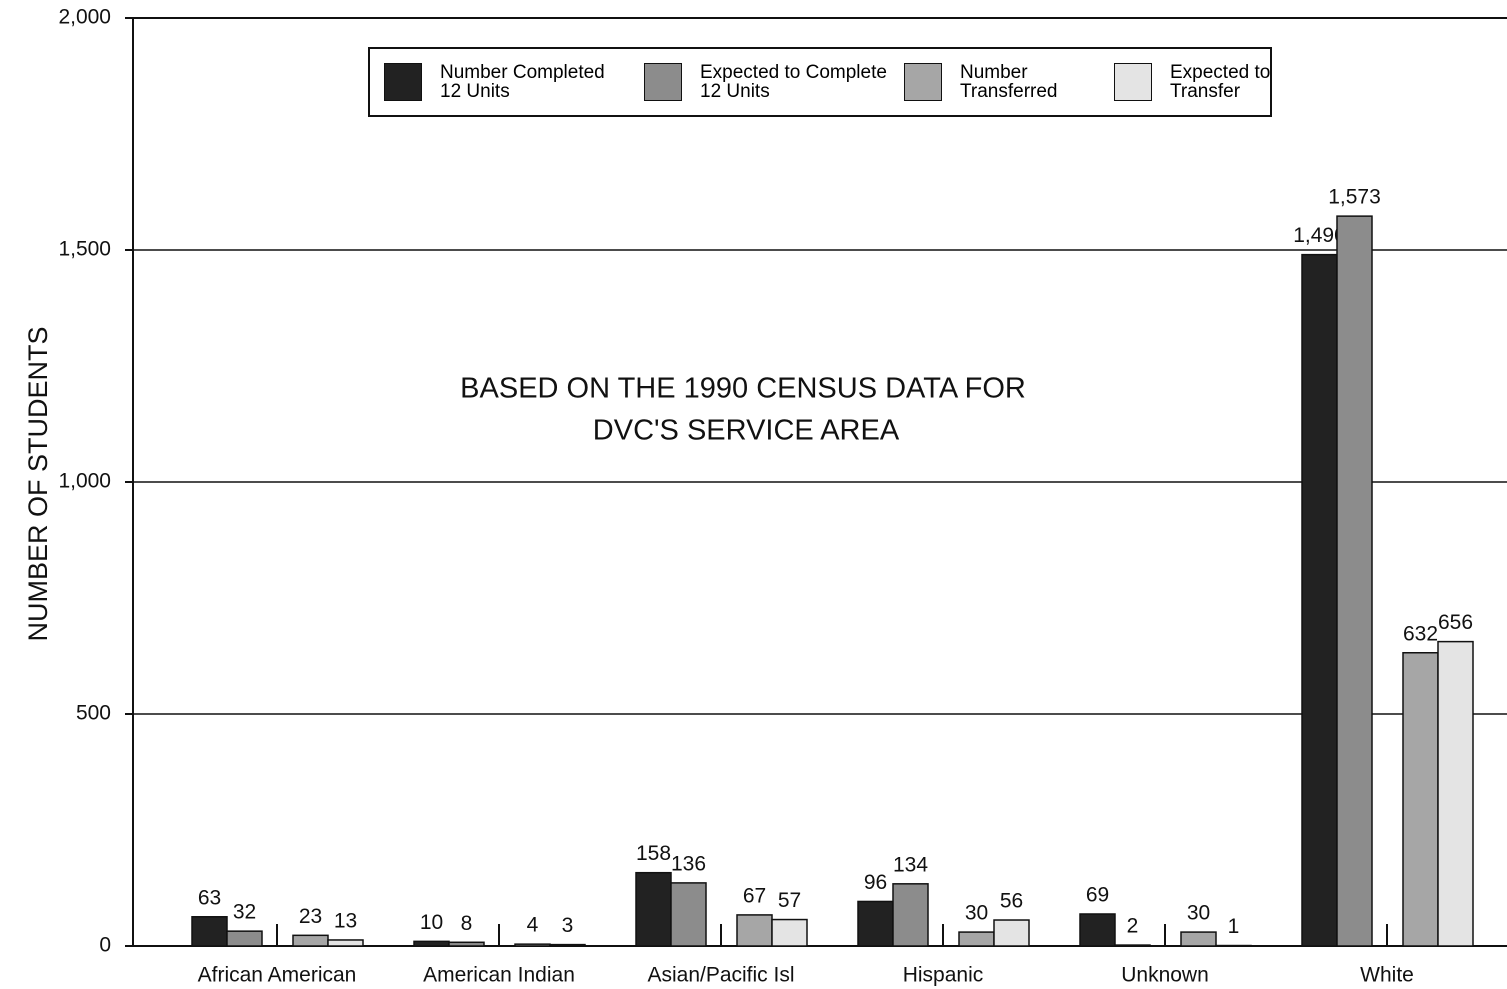  I want to click on value-label: 136, so click(688, 863).